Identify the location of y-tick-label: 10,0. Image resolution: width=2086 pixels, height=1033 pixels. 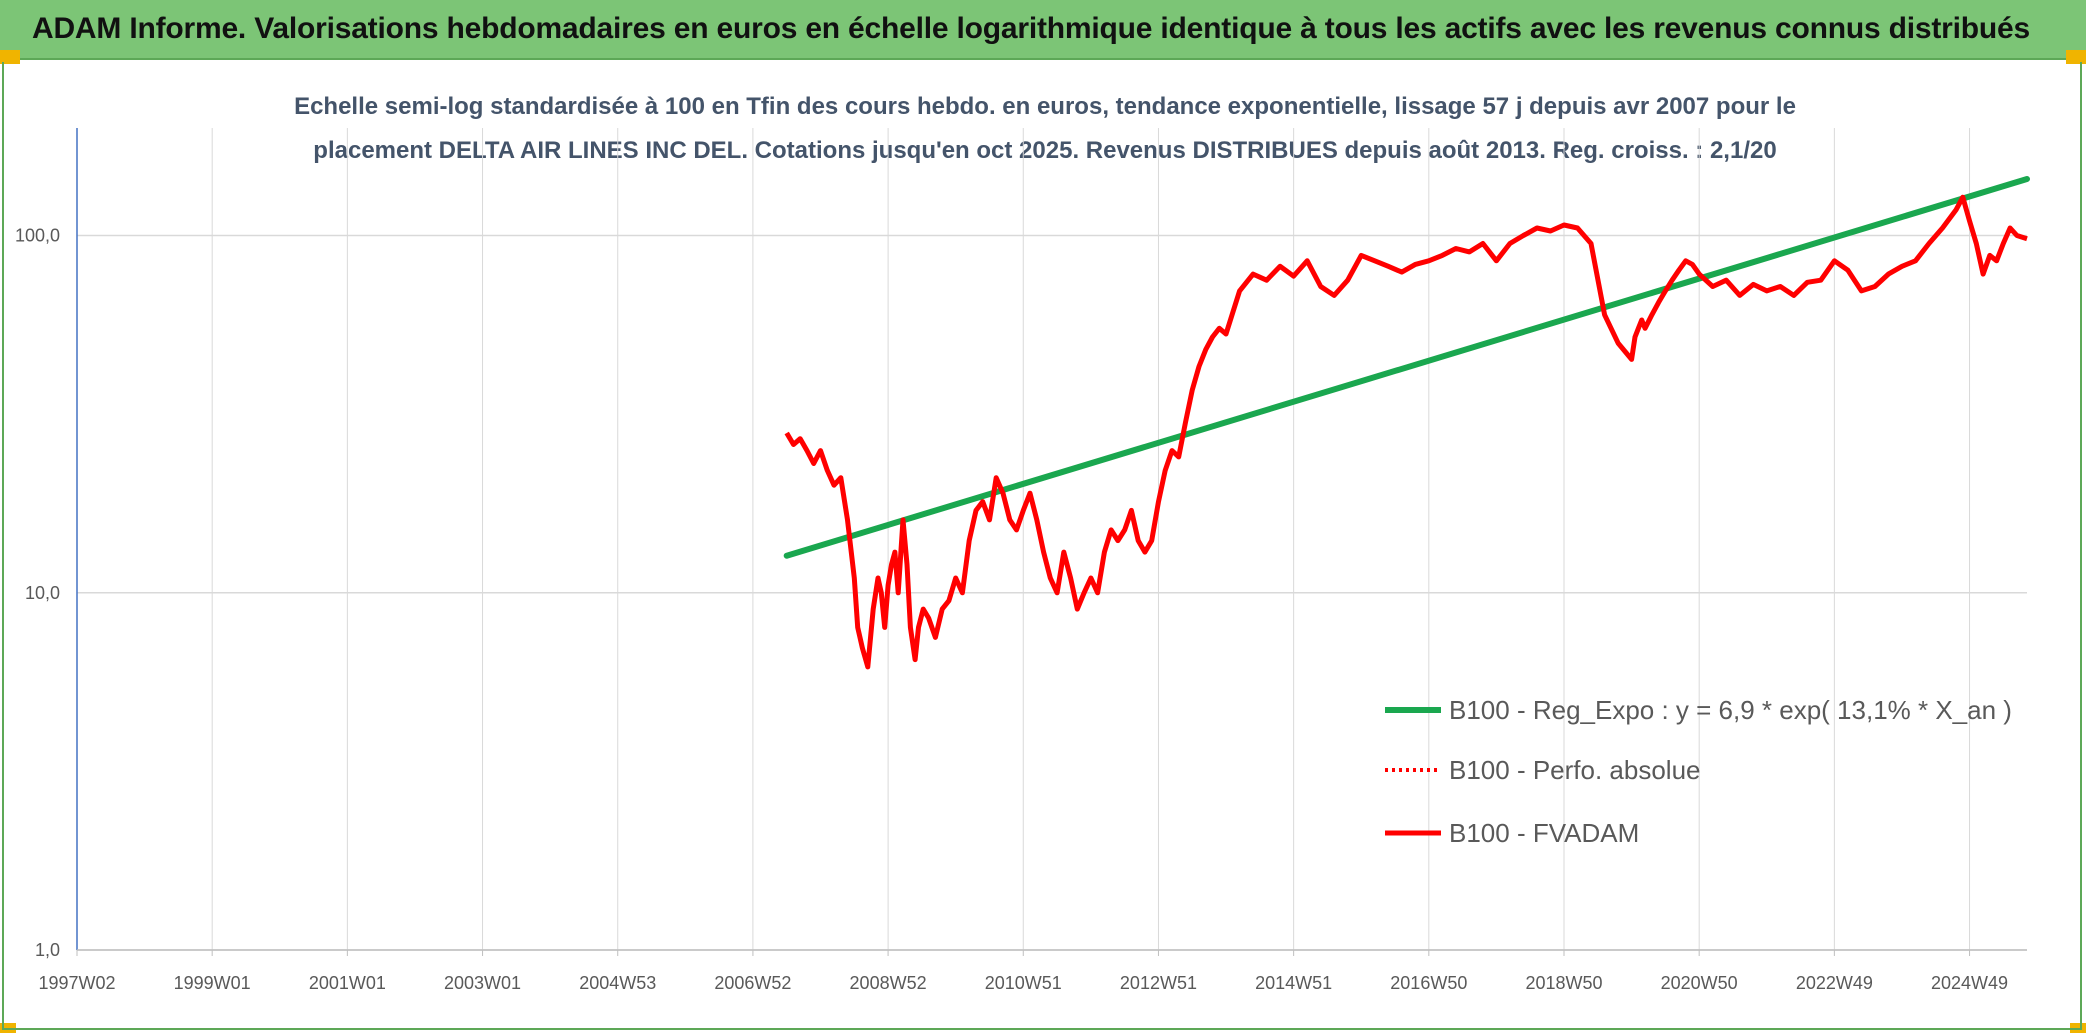
(42, 593).